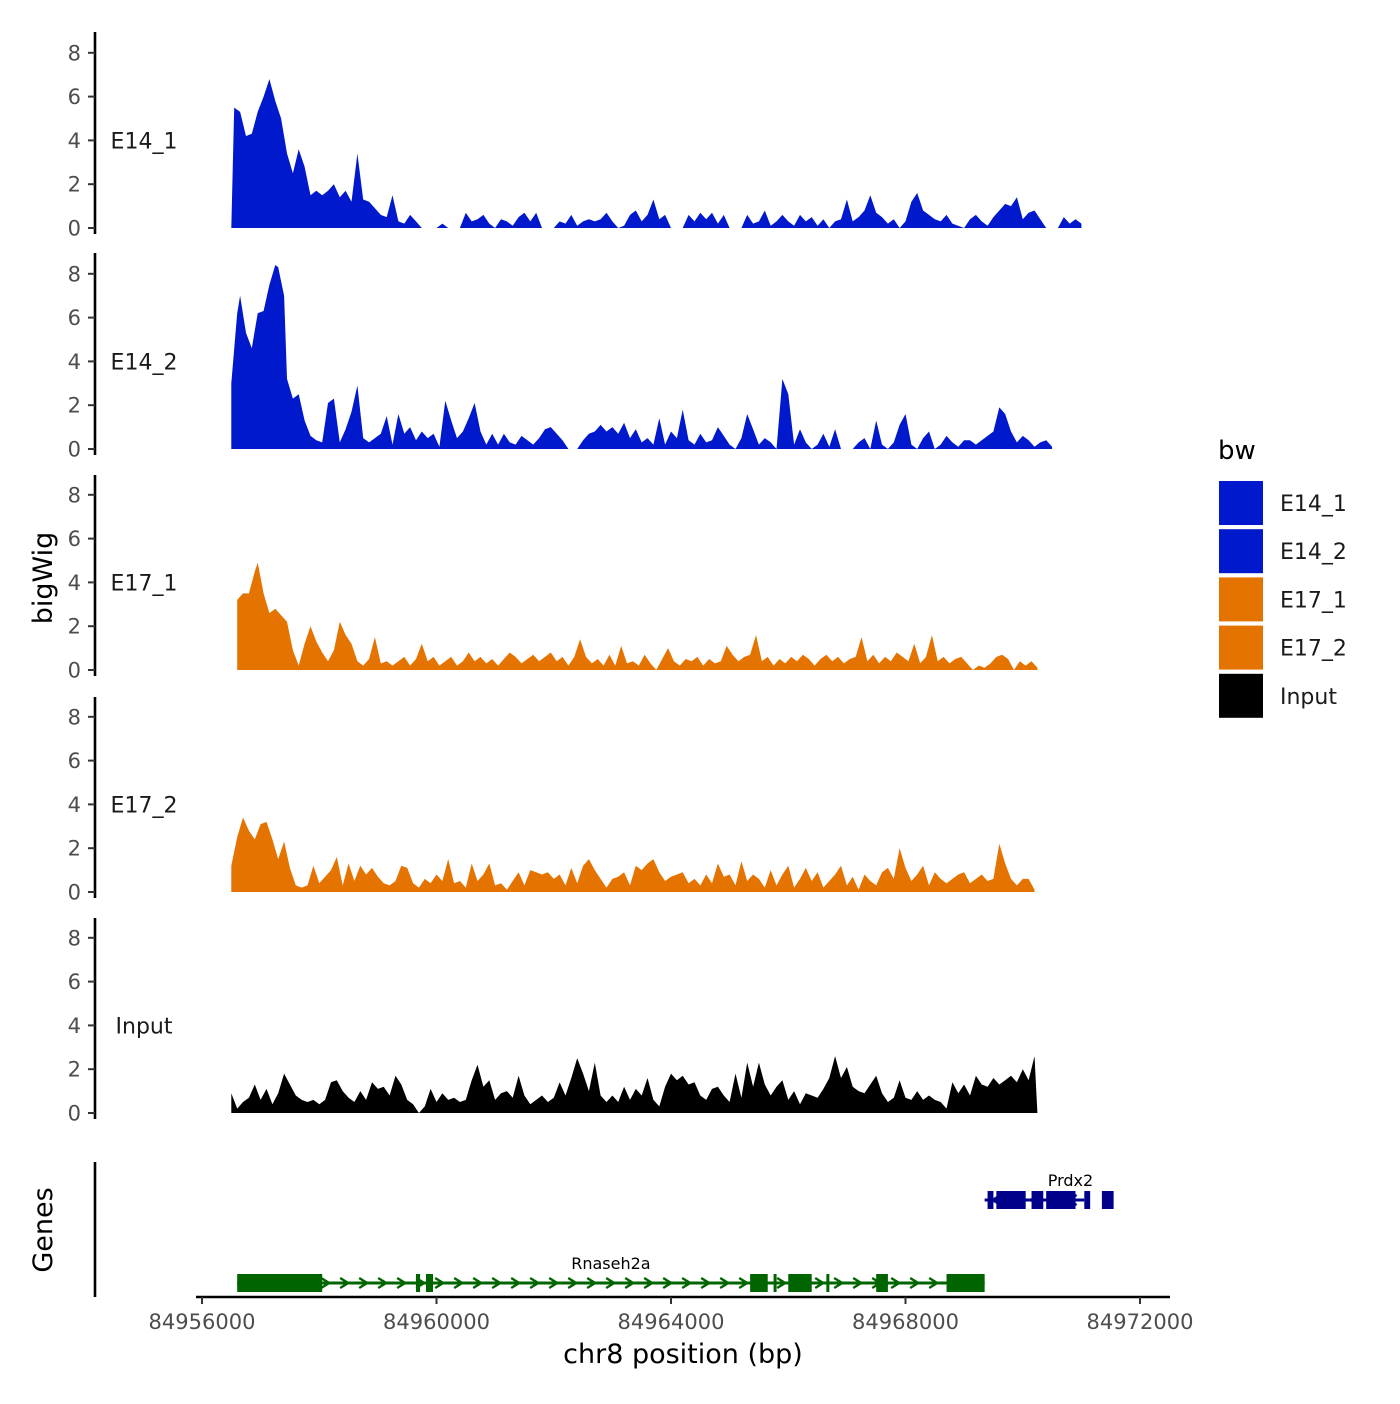 This screenshot has height=1404, width=1400. Describe the element at coordinates (436, 1322) in the screenshot. I see `x-tick-label: 84960000` at that location.